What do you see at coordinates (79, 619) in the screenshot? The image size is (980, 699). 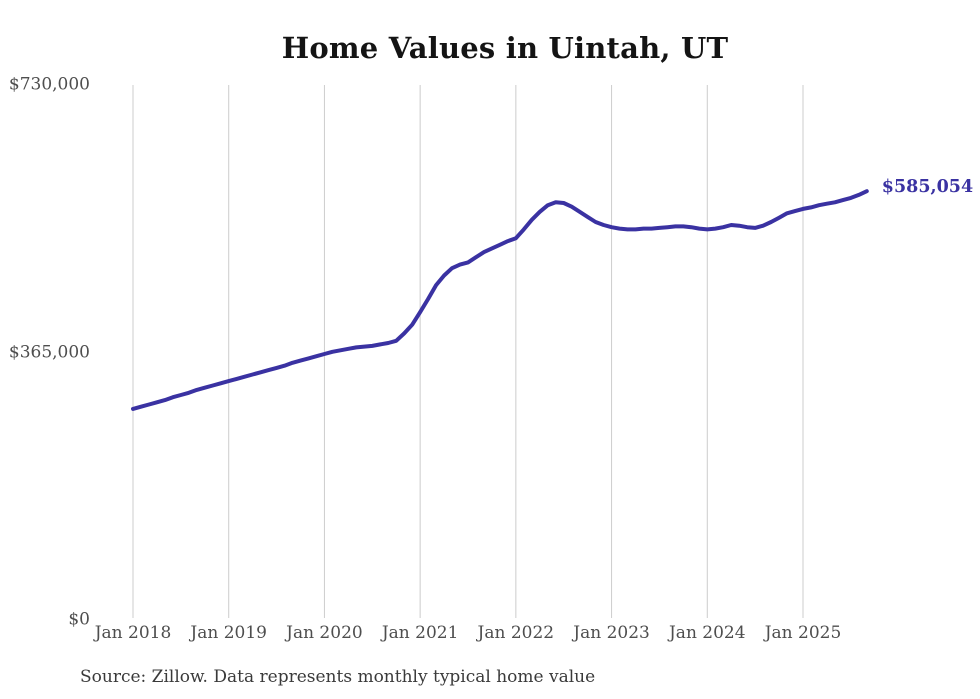 I see `y-axis-tick-label: $0` at bounding box center [79, 619].